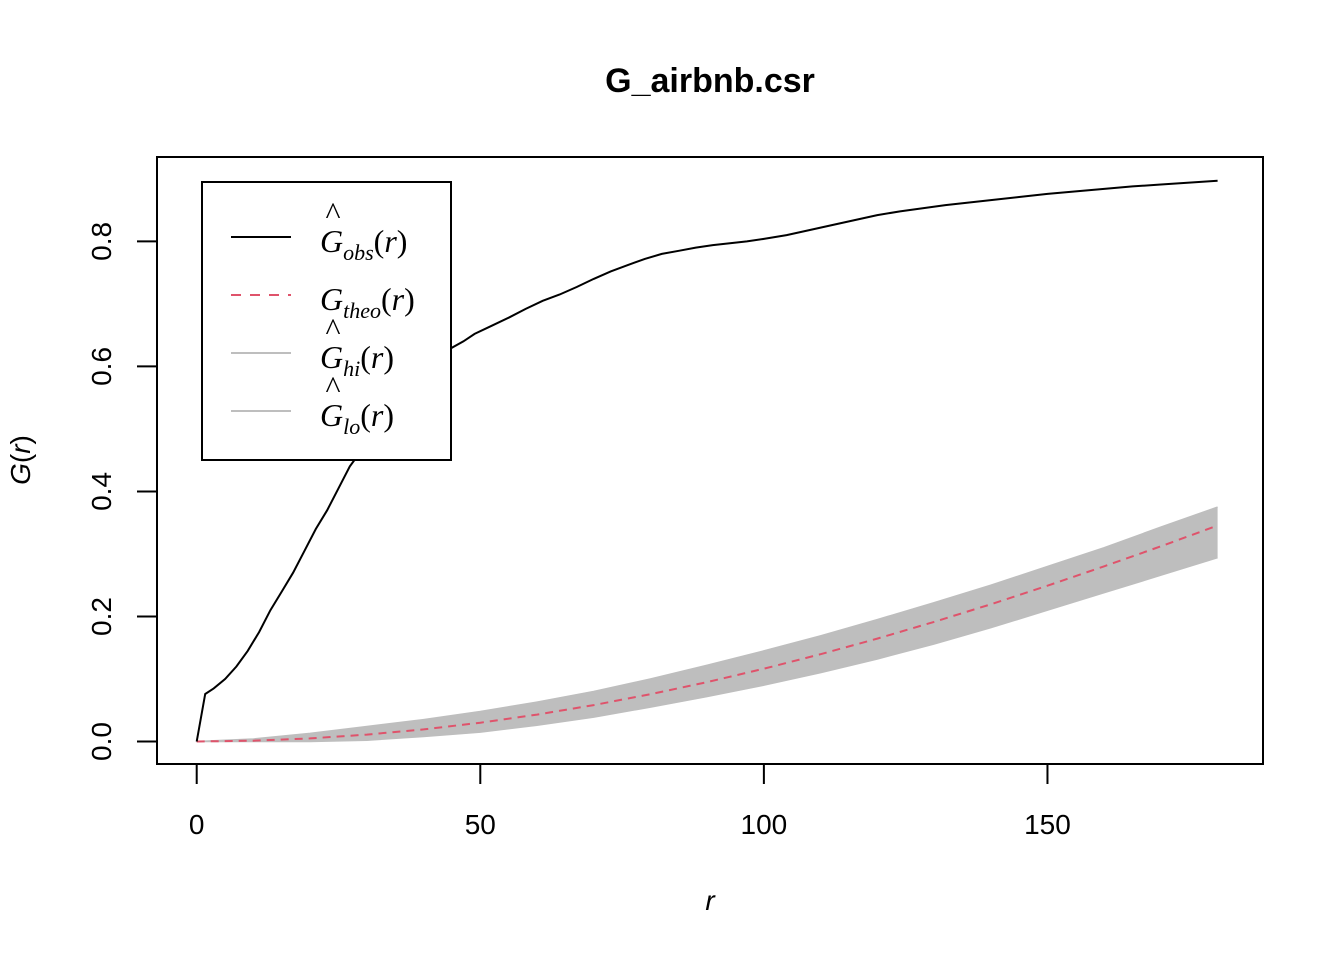 The height and width of the screenshot is (960, 1344). I want to click on y-axis-label: G(r), so click(20, 460).